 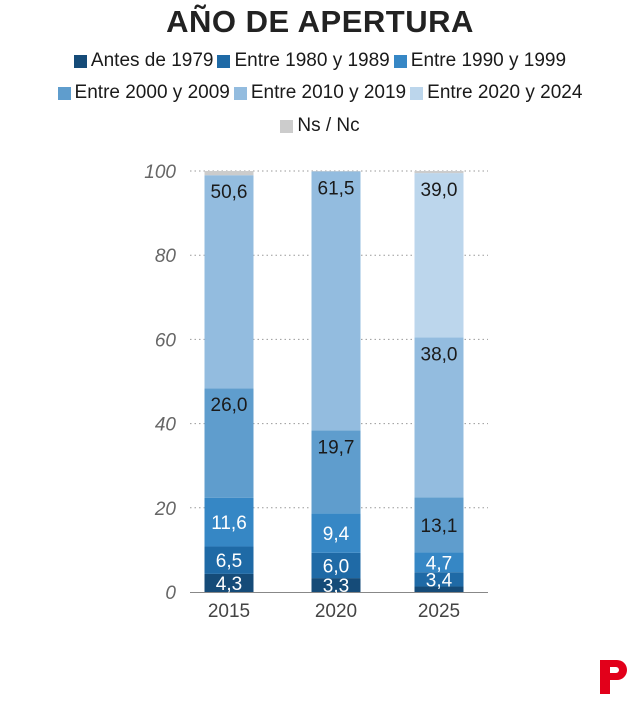 I want to click on legend-item-2000-2009: Entre 2000 y 2009, so click(x=143, y=93).